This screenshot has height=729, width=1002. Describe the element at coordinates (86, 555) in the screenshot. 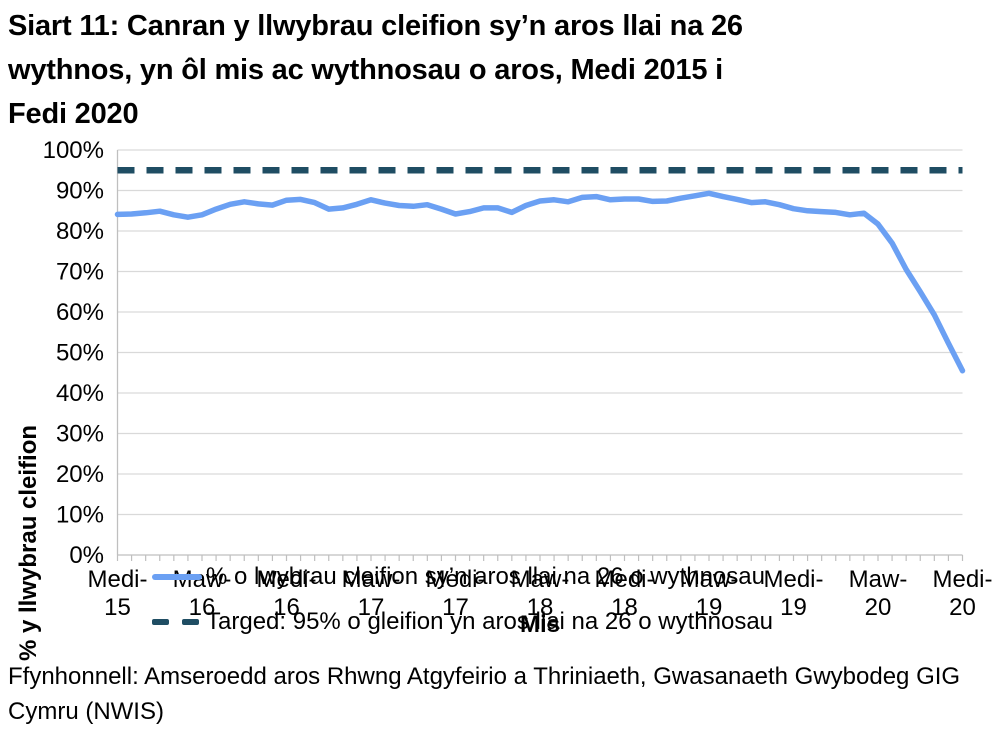

I see `svg-text: 0%` at that location.